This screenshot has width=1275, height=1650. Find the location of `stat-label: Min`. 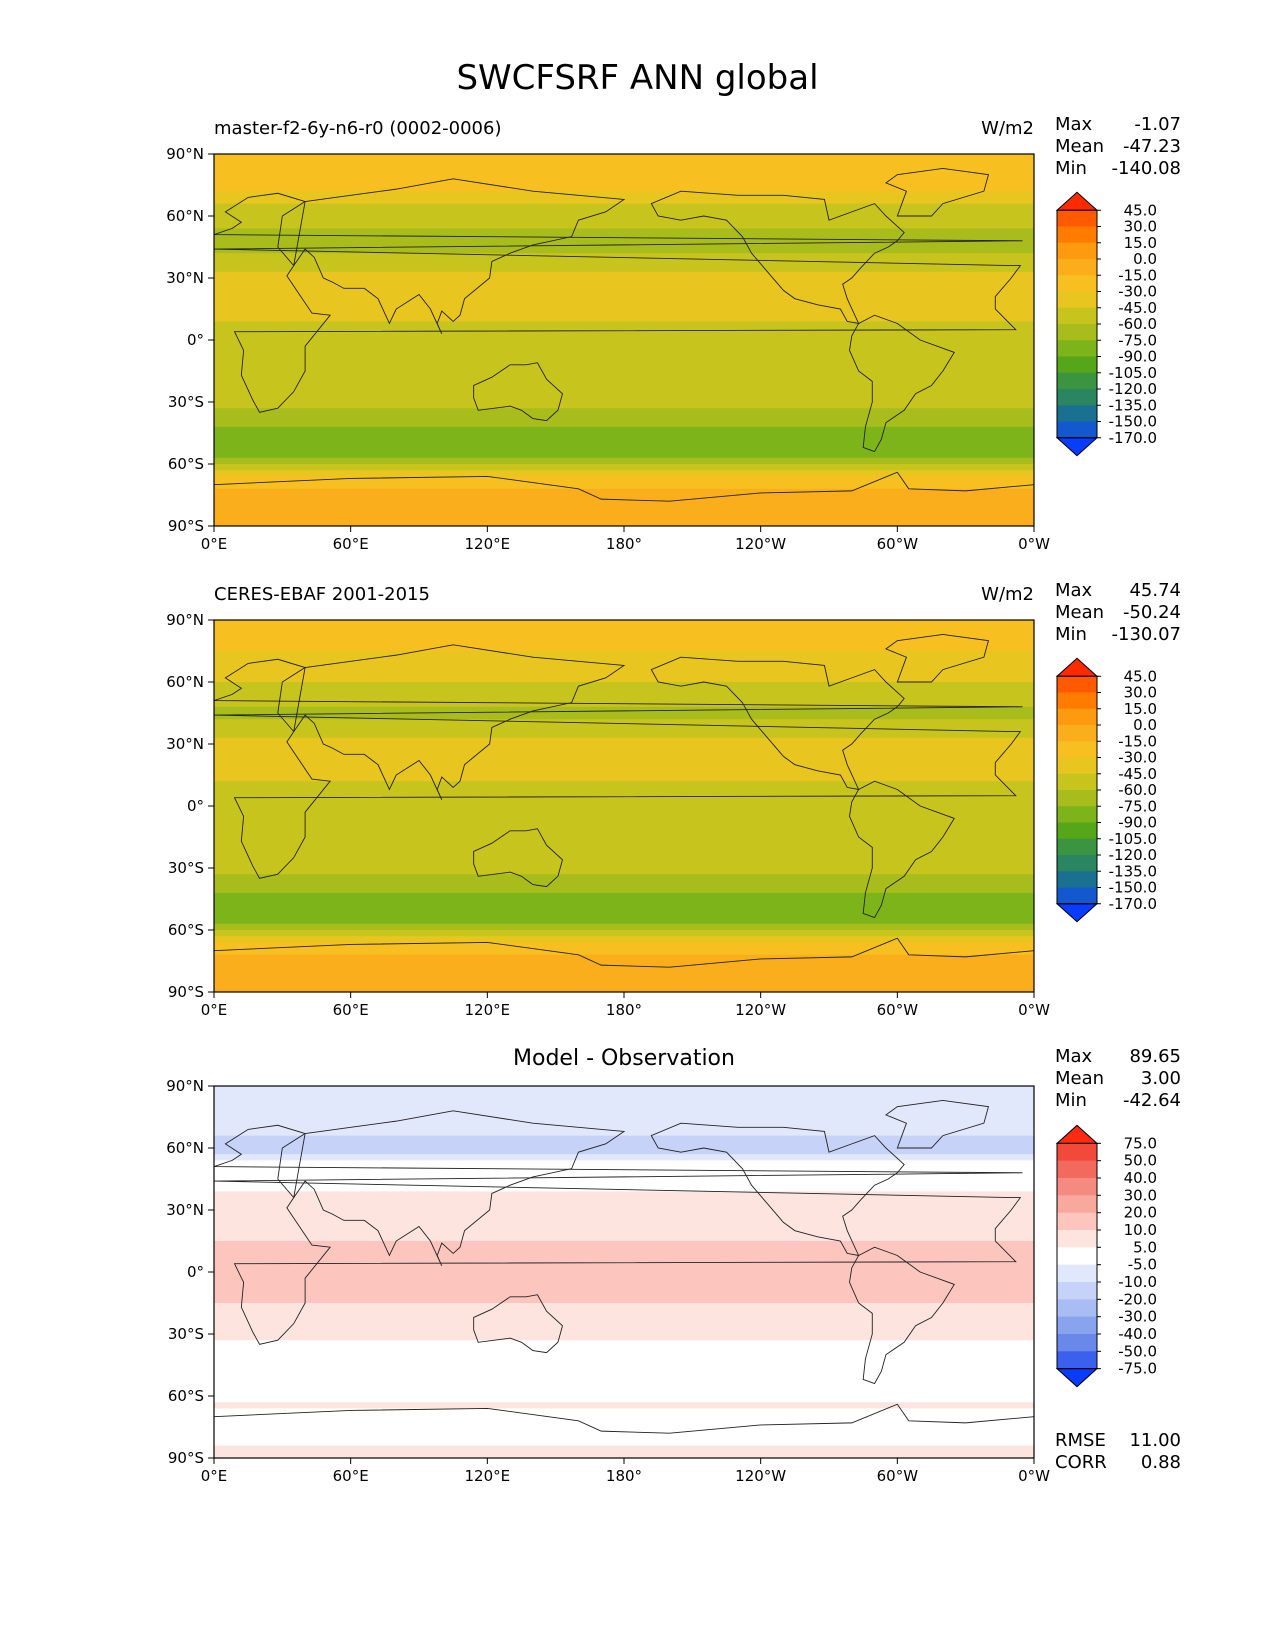

stat-label: Min is located at coordinates (1071, 634).